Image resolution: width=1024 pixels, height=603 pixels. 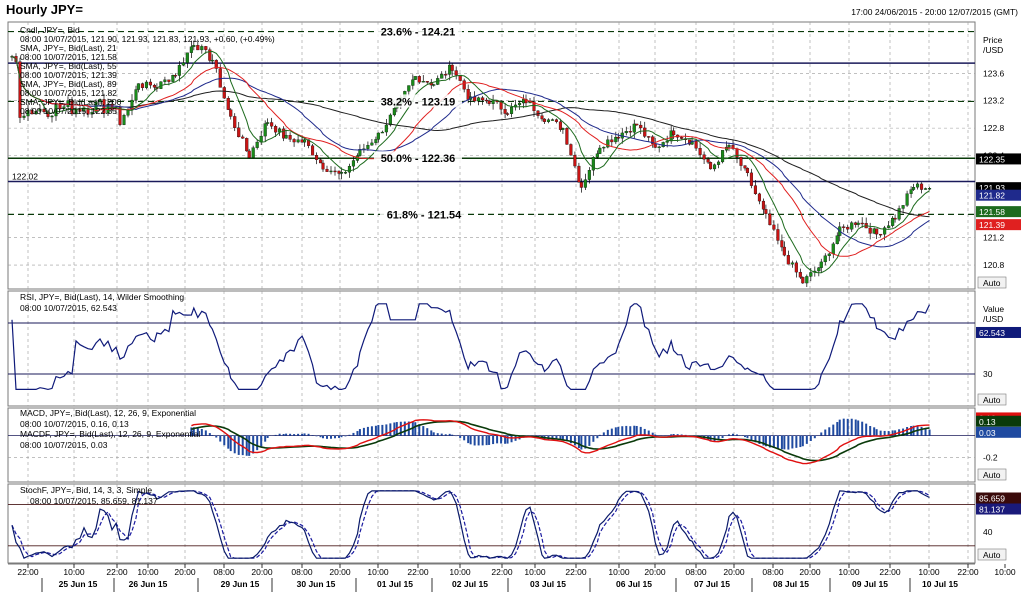 I want to click on price-value-tag-bg, so click(x=998, y=212).